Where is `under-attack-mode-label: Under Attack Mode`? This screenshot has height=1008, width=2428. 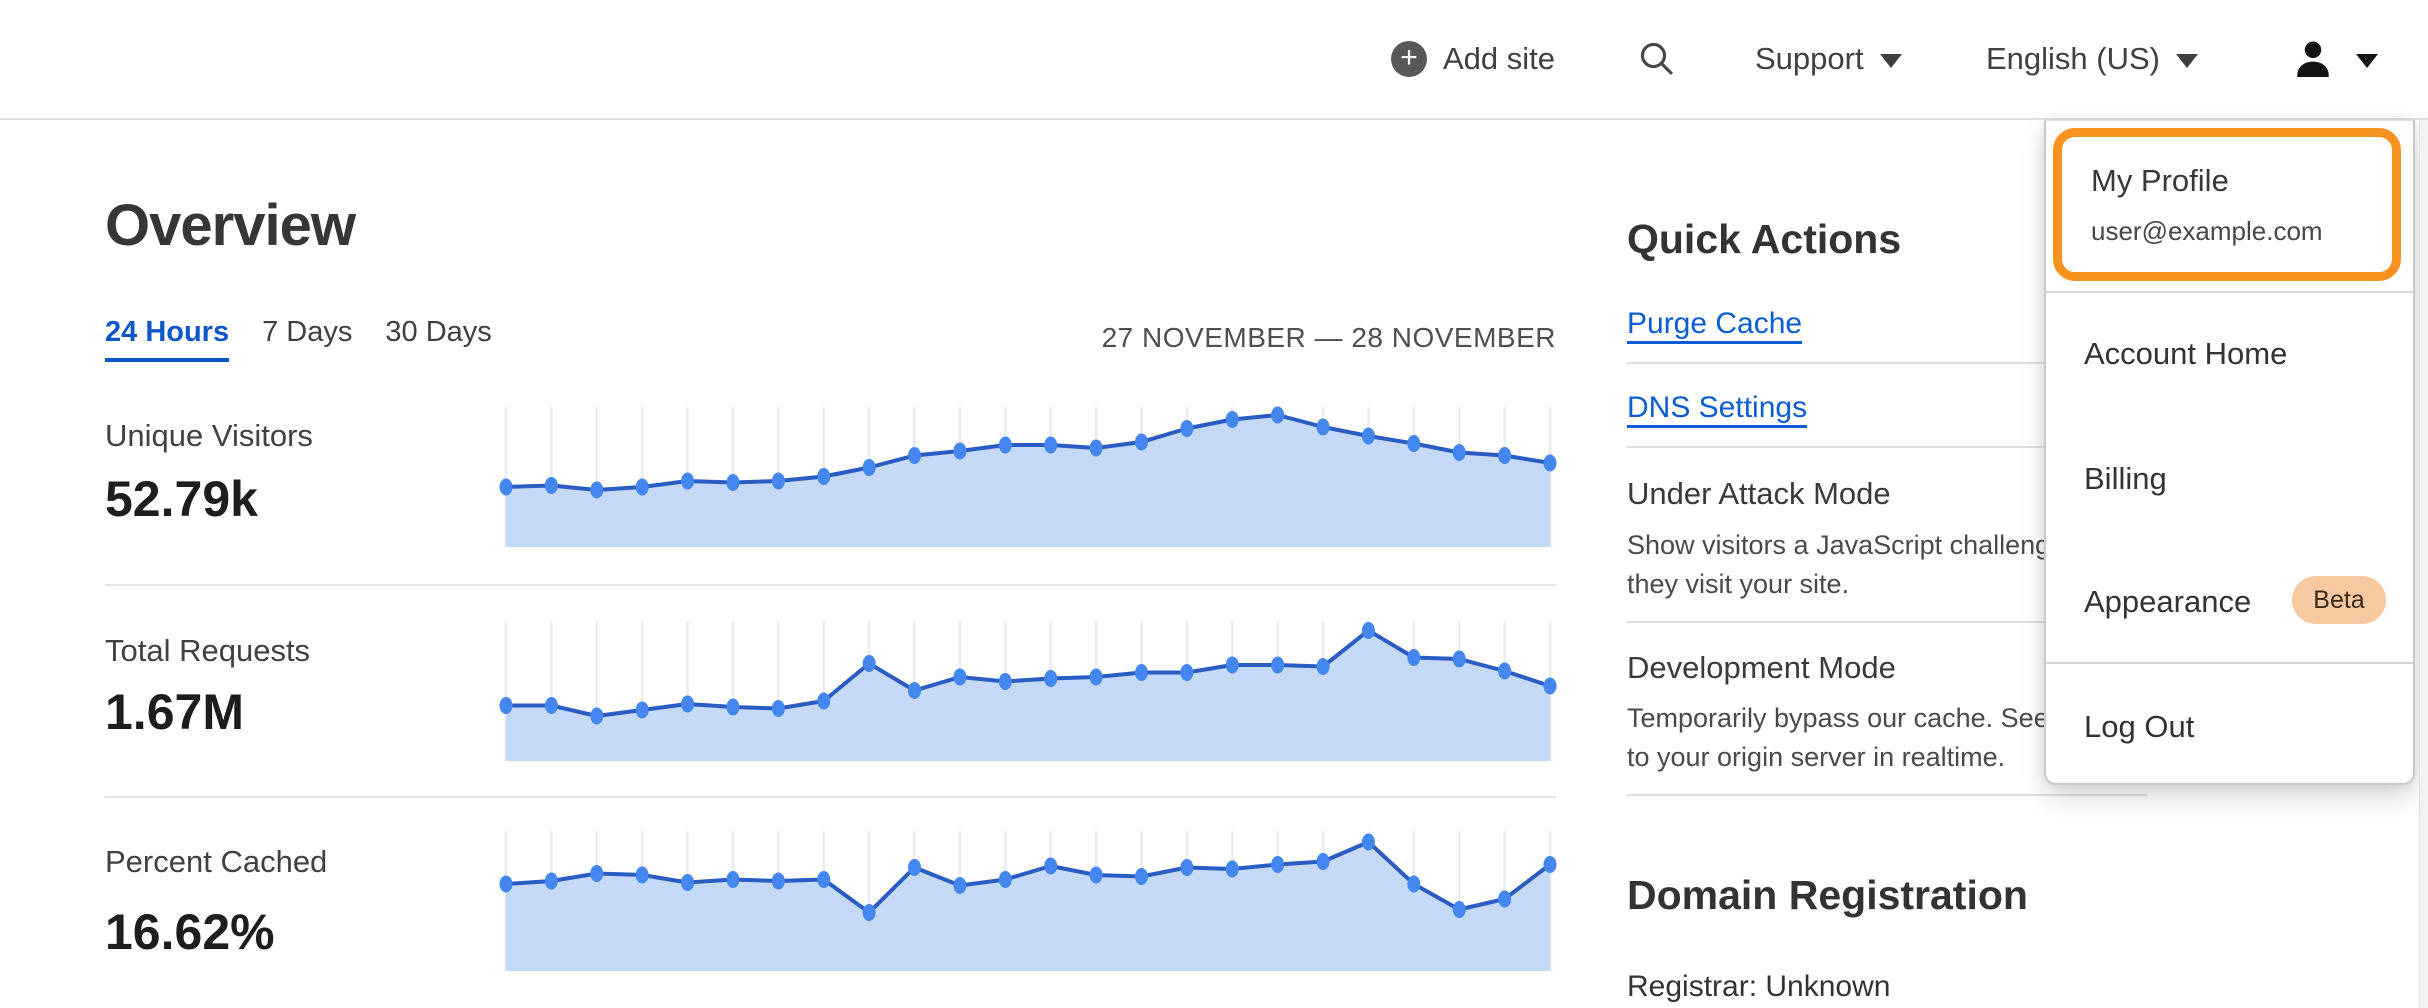
under-attack-mode-label: Under Attack Mode is located at coordinates (1759, 493).